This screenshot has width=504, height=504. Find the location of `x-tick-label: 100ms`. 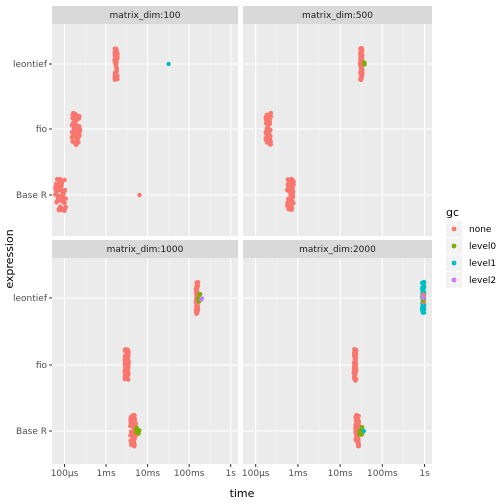

x-tick-label: 100ms is located at coordinates (382, 474).